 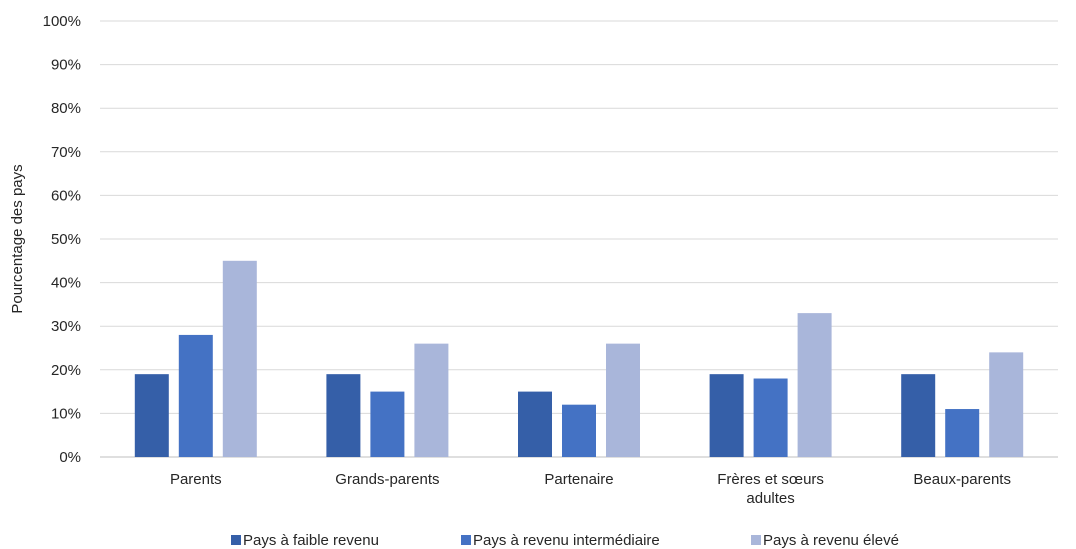 I want to click on y-axis-ticks: 0% 10% 20% 30% 40% 50% 60% 70% 80% 90% 100%, so click(x=62, y=239).